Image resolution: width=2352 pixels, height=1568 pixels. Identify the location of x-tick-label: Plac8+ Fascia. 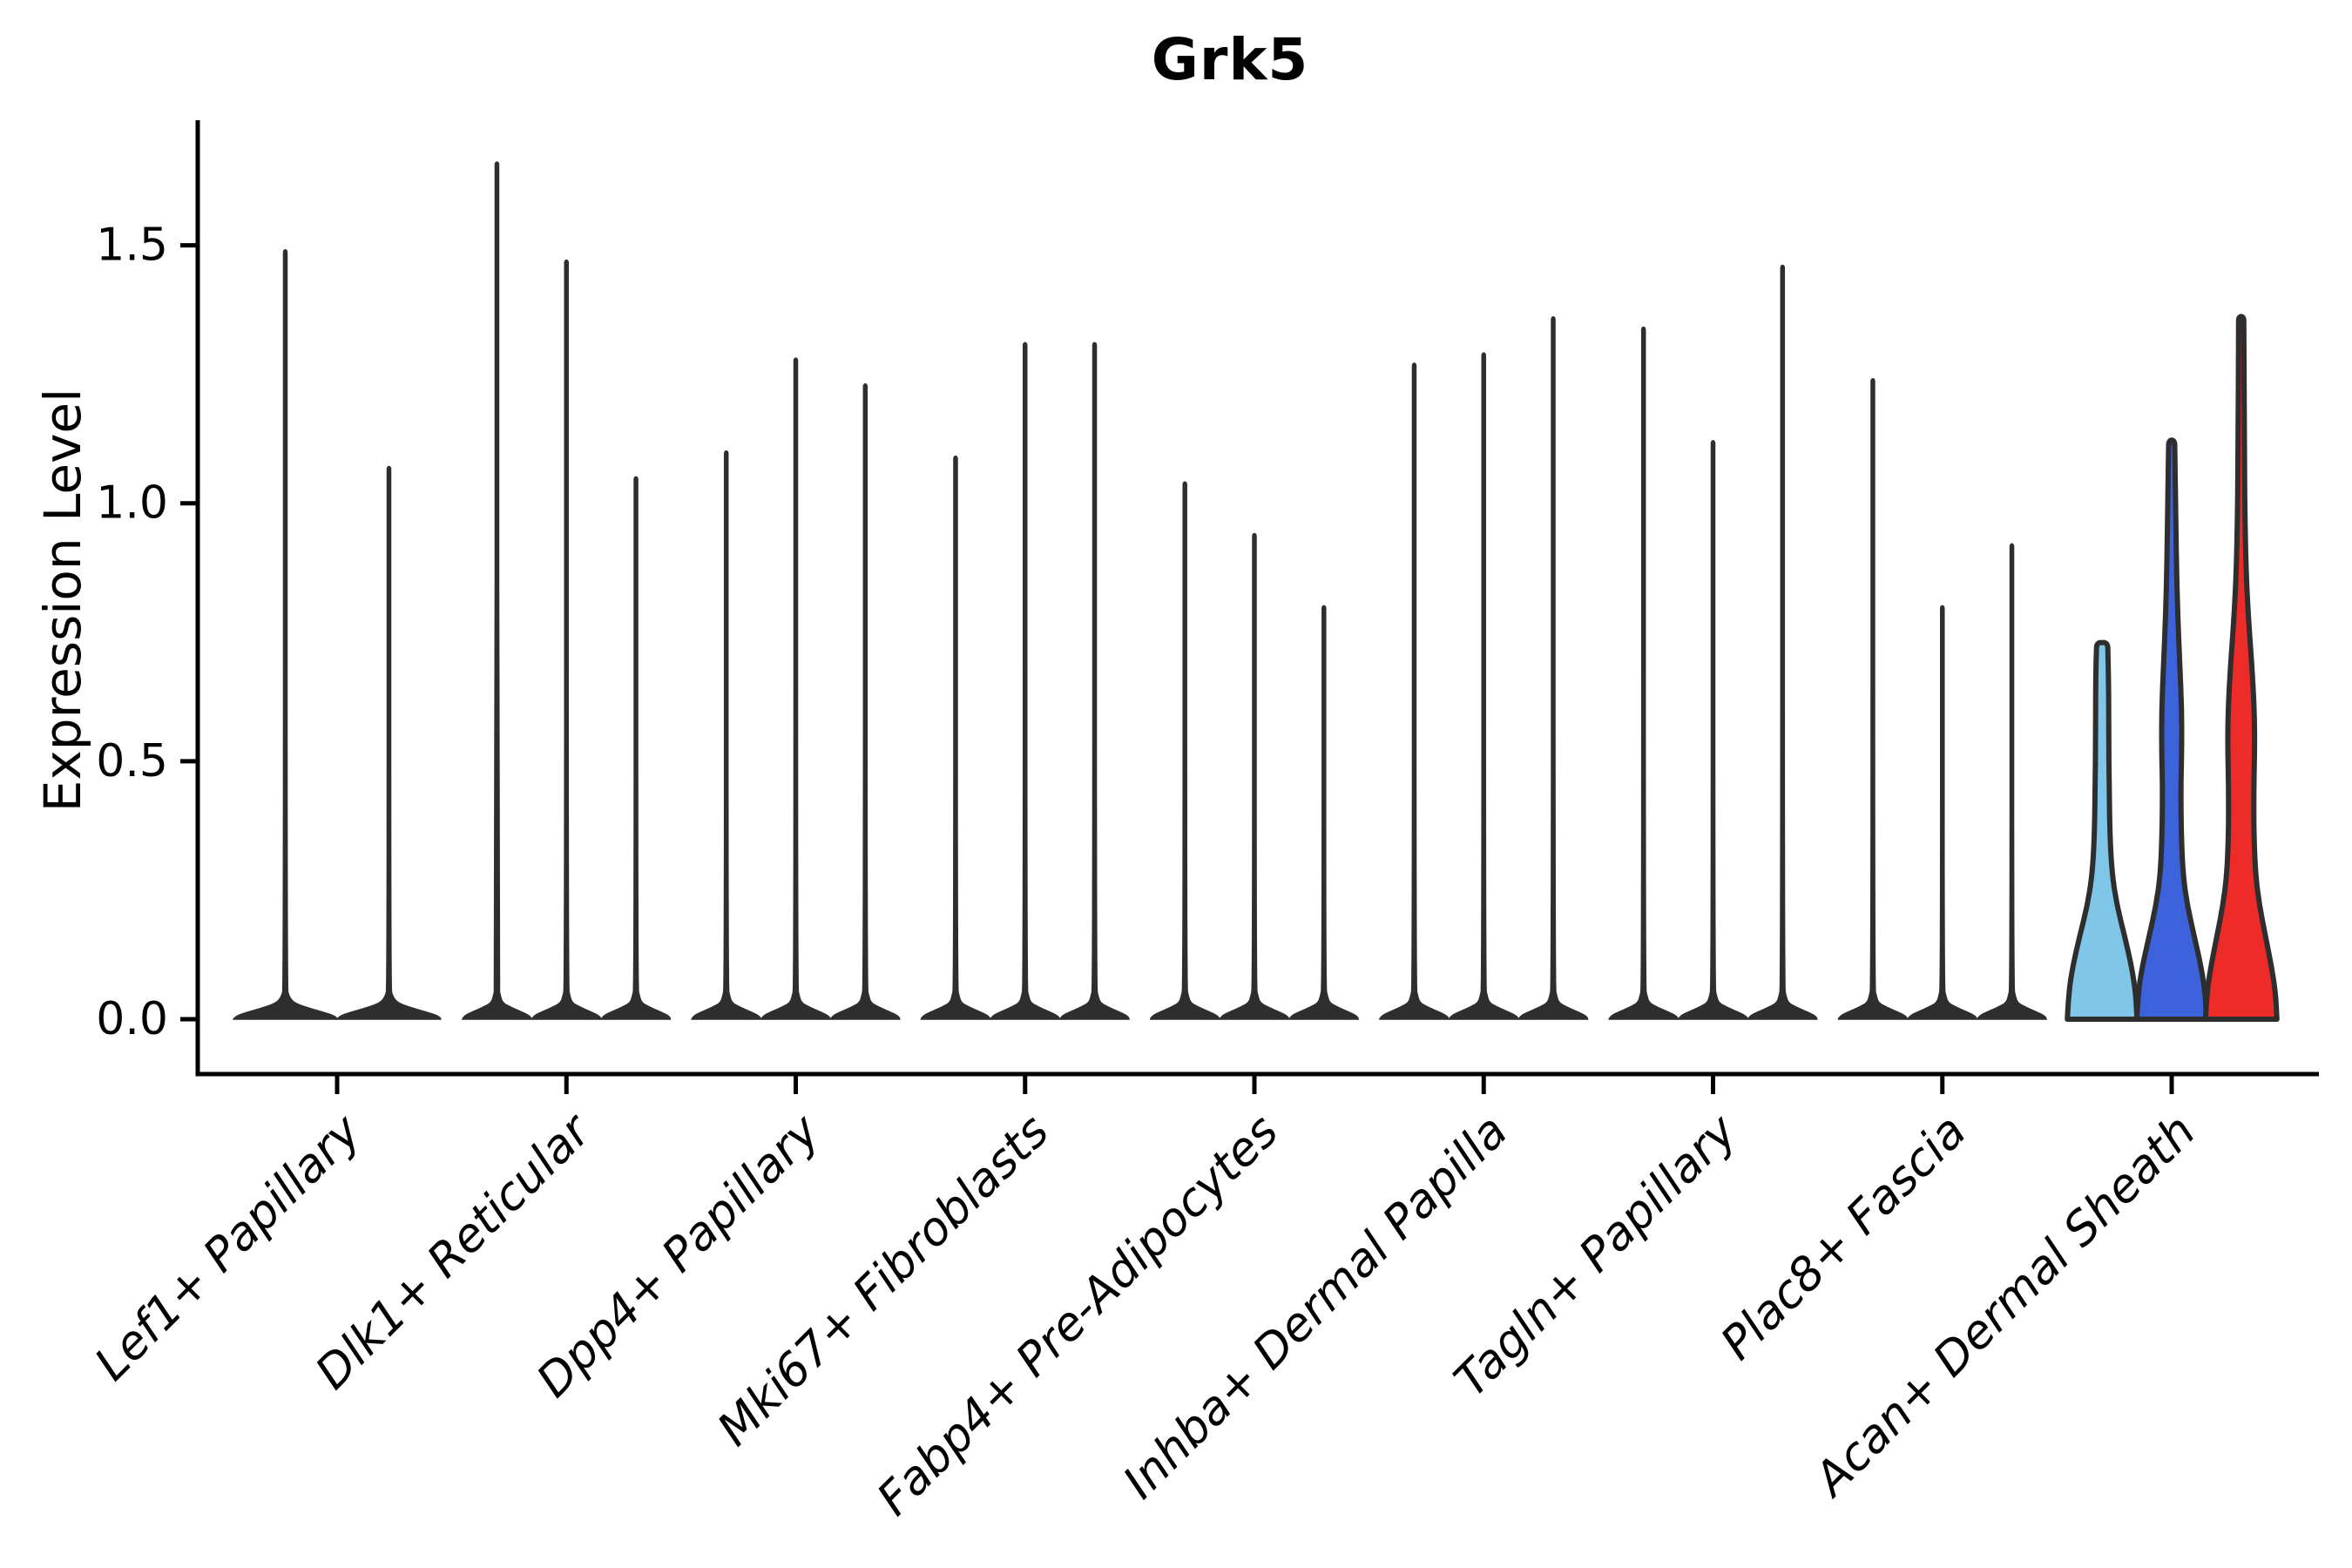
(1844, 1237).